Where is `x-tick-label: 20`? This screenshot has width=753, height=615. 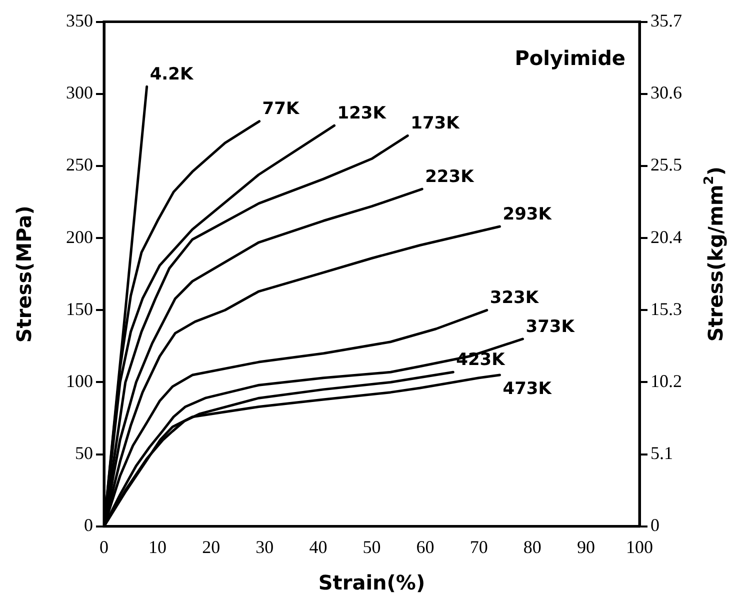 x-tick-label: 20 is located at coordinates (211, 546).